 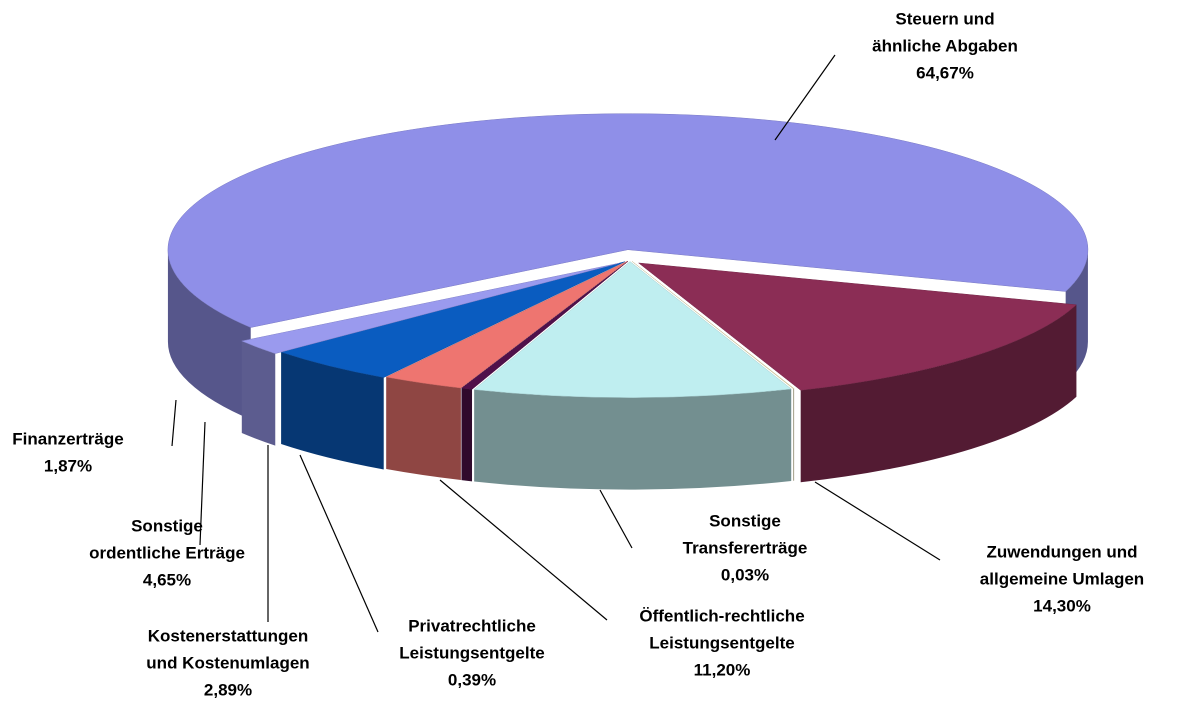 I want to click on slice-label: Transfererträge, so click(x=745, y=547).